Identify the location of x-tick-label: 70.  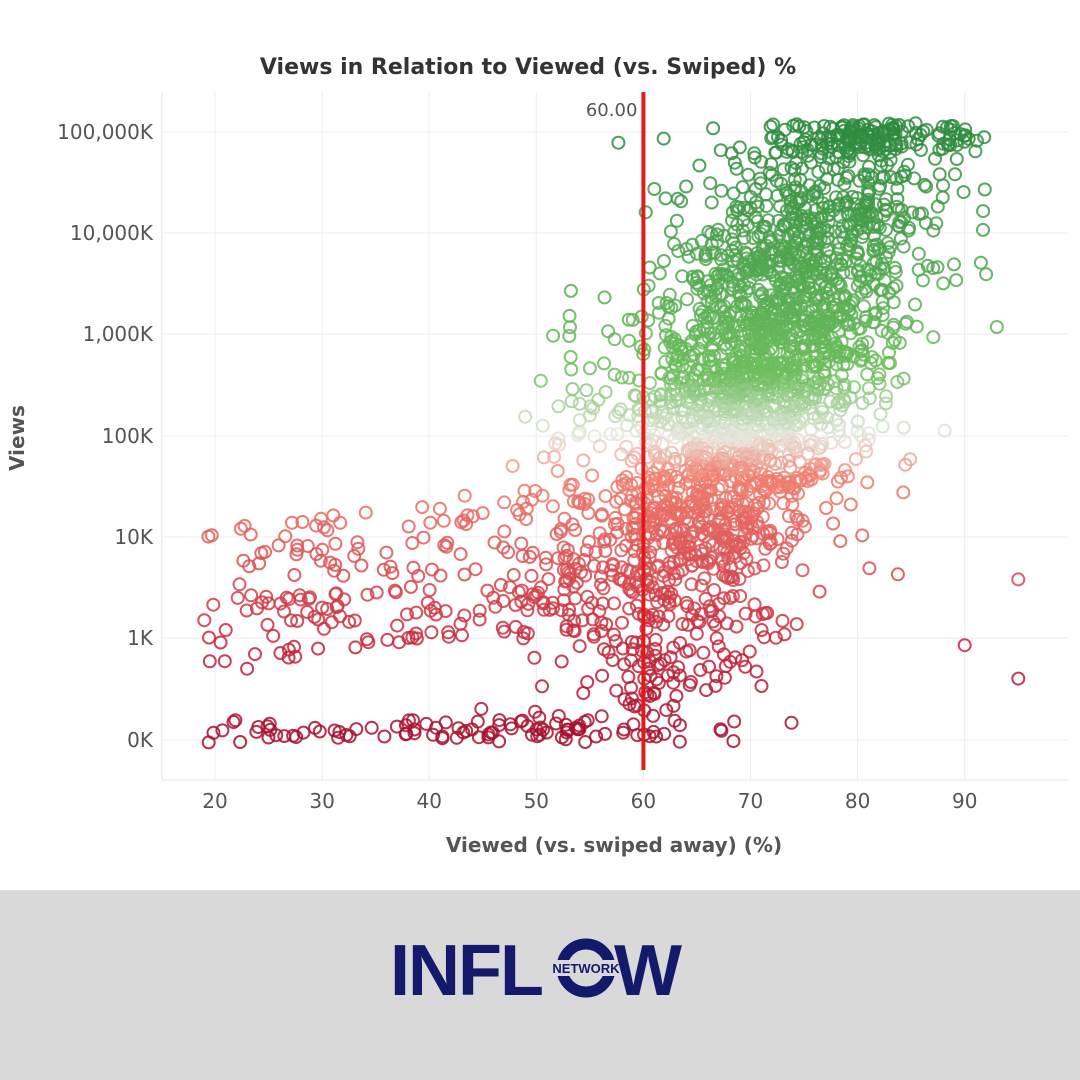
(750, 801).